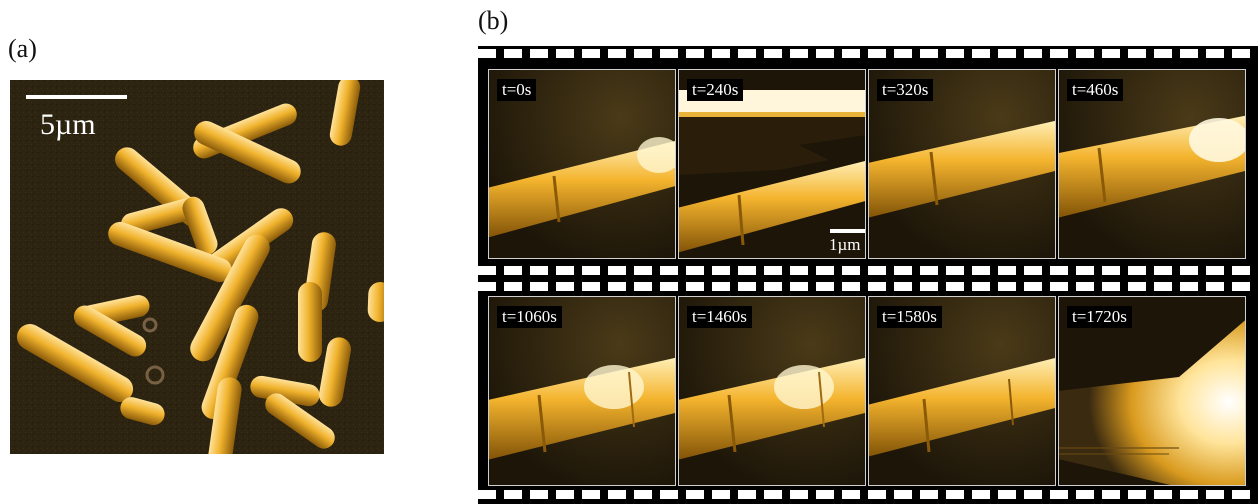 The image size is (1258, 504). I want to click on time-label: t=460s, so click(1095, 90).